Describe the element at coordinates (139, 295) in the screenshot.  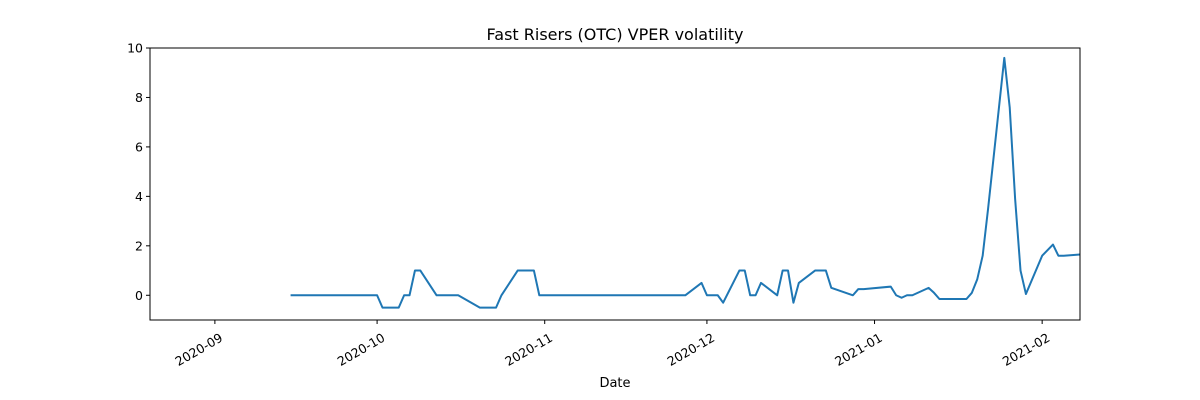
I see `y-tick-label: 0` at that location.